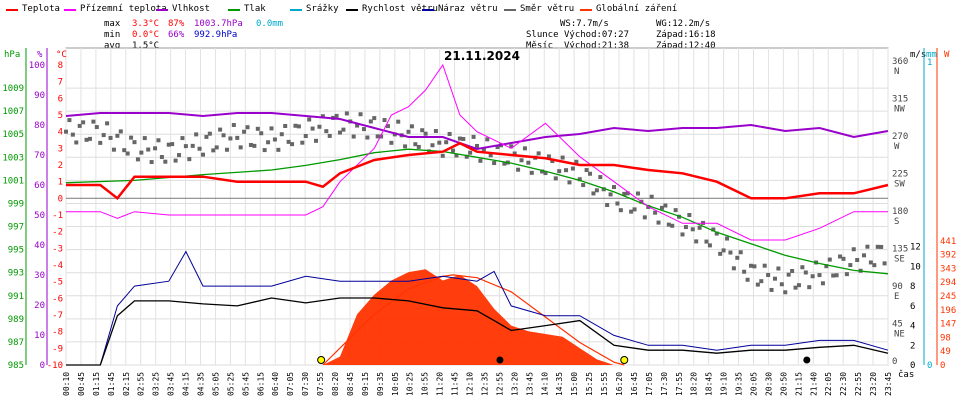  Describe the element at coordinates (305, 384) in the screenshot. I see `x-tick-label: 07:30` at that location.